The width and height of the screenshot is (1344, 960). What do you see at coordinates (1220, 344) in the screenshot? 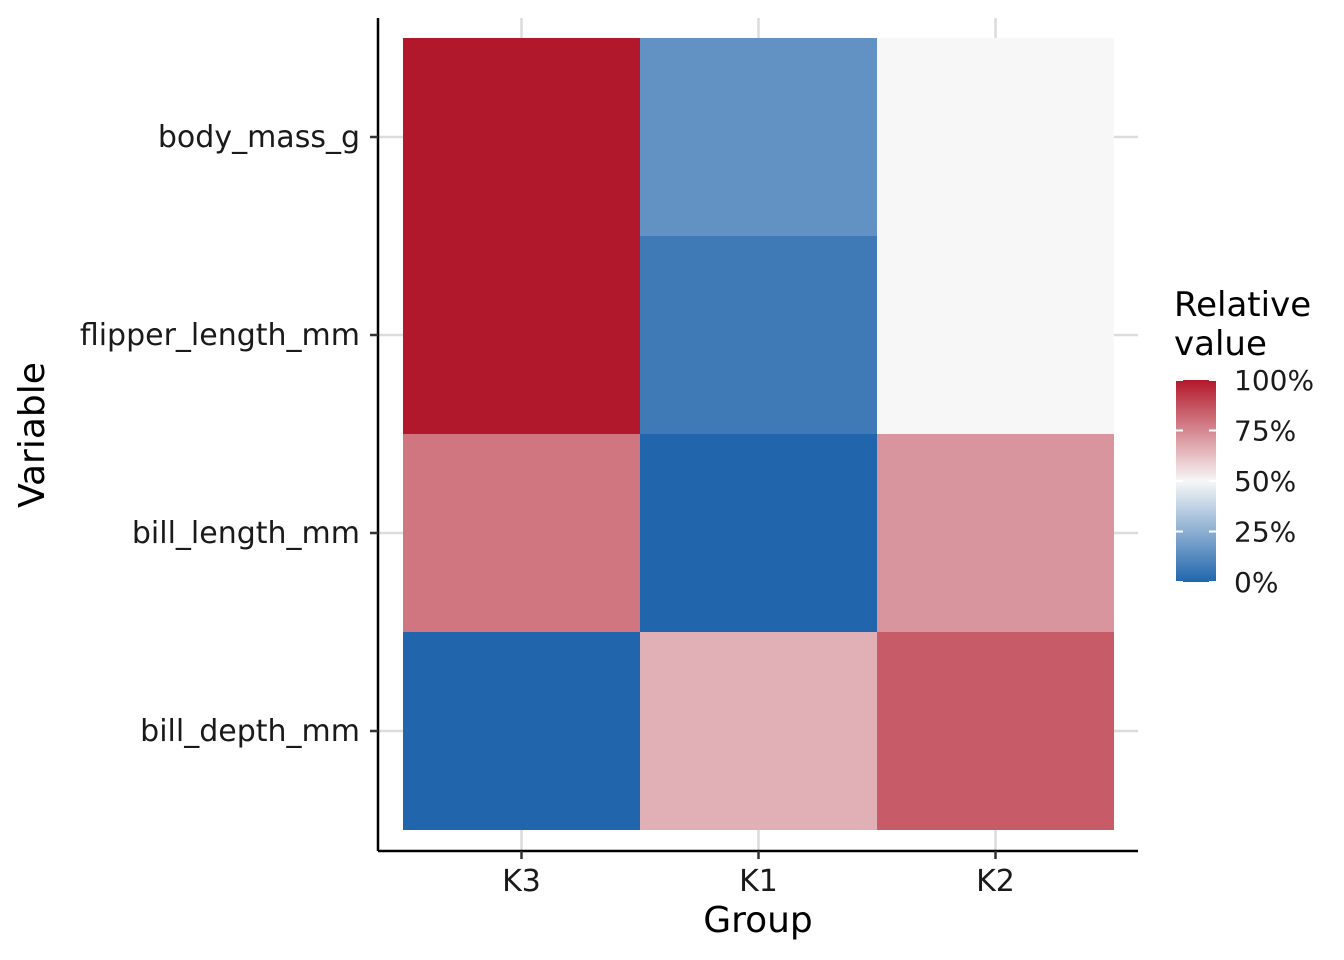
I see `legend-title-line-2: value` at bounding box center [1220, 344].